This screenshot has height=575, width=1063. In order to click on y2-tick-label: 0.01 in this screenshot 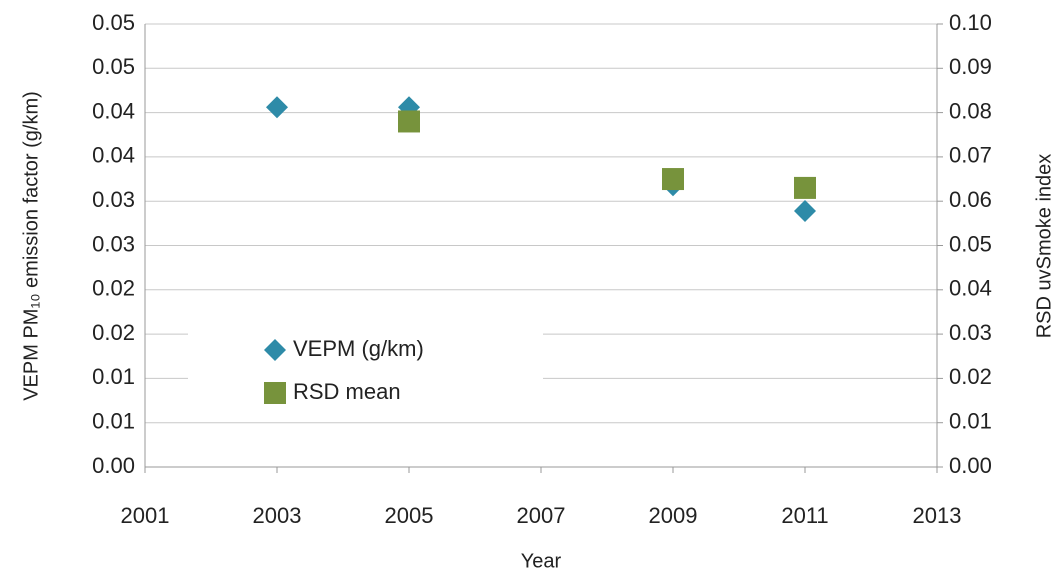, I will do `click(970, 421)`.